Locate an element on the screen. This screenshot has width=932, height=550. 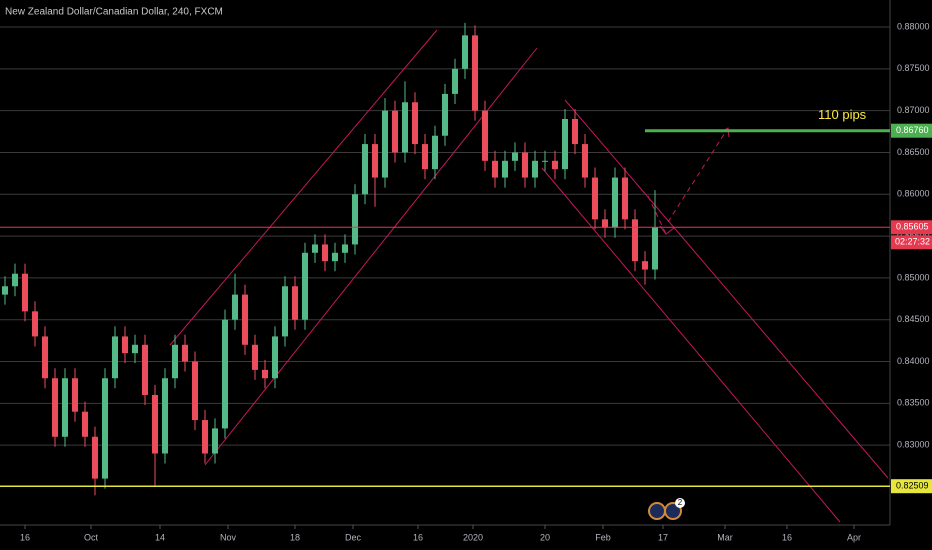
x-tick-label: 14 is located at coordinates (160, 537).